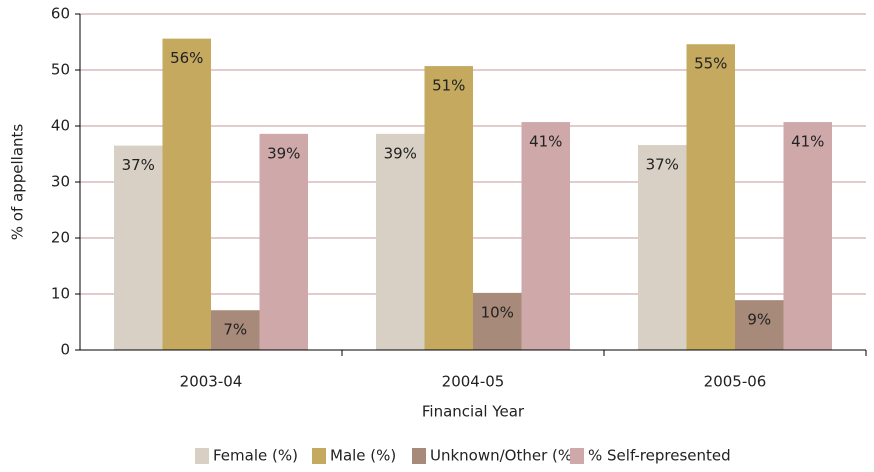  What do you see at coordinates (18, 182) in the screenshot?
I see `y-axis-label: % of appellants` at bounding box center [18, 182].